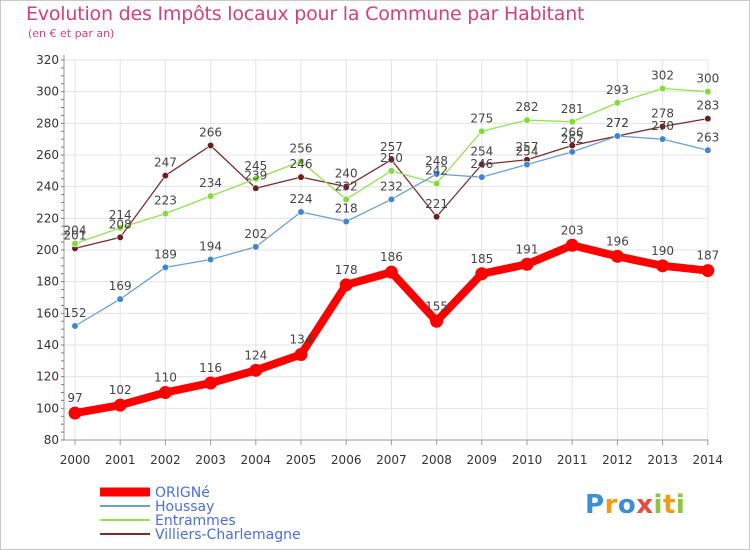 The image size is (750, 550). Describe the element at coordinates (662, 251) in the screenshot. I see `data-label: 190` at that location.